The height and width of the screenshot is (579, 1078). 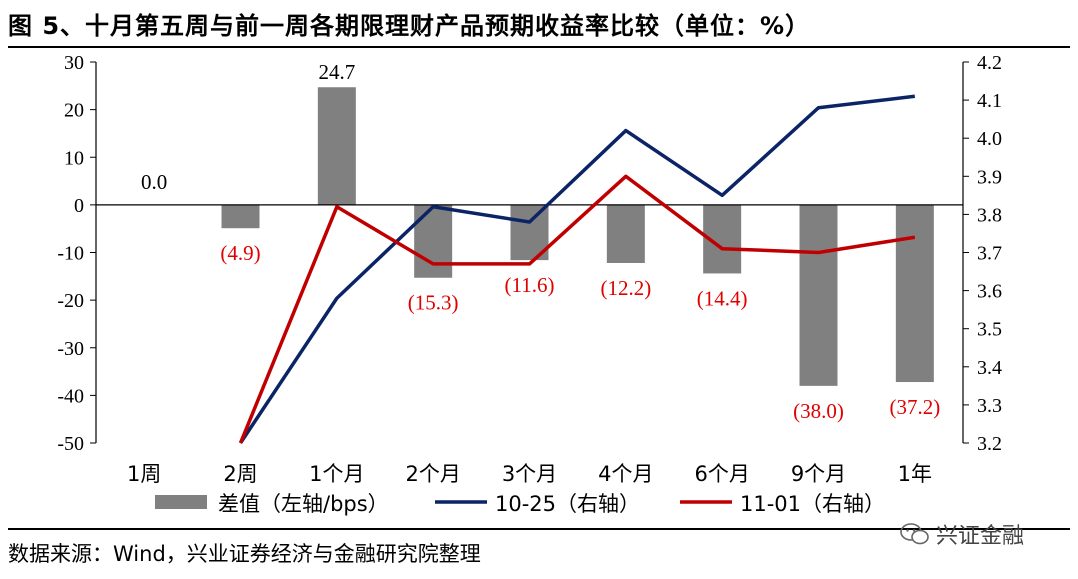 I want to click on data-label: (15.3), so click(x=433, y=303).